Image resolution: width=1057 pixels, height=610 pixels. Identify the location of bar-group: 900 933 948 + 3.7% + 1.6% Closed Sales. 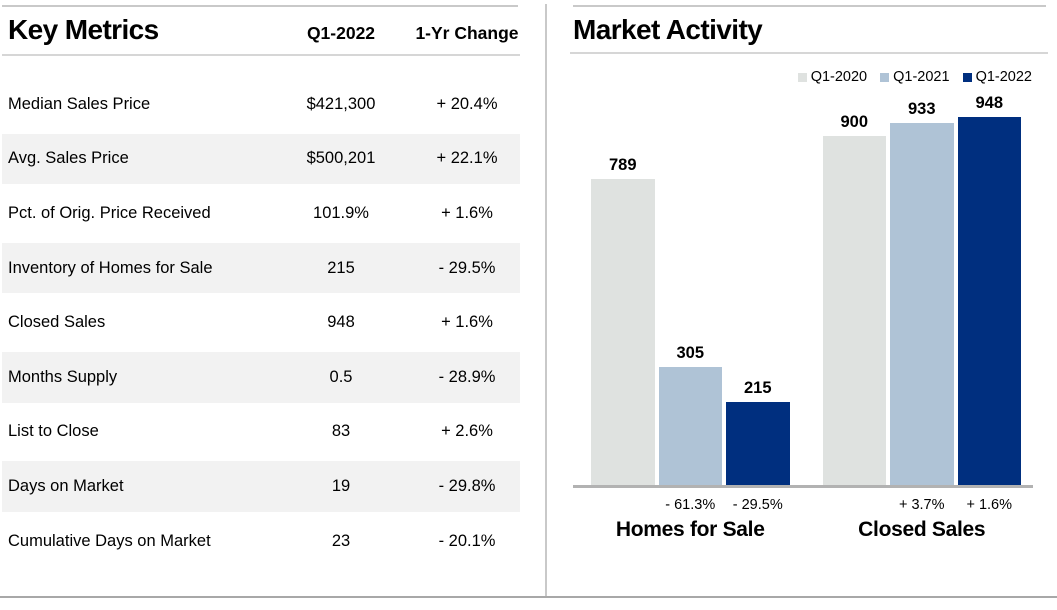
(922, 318).